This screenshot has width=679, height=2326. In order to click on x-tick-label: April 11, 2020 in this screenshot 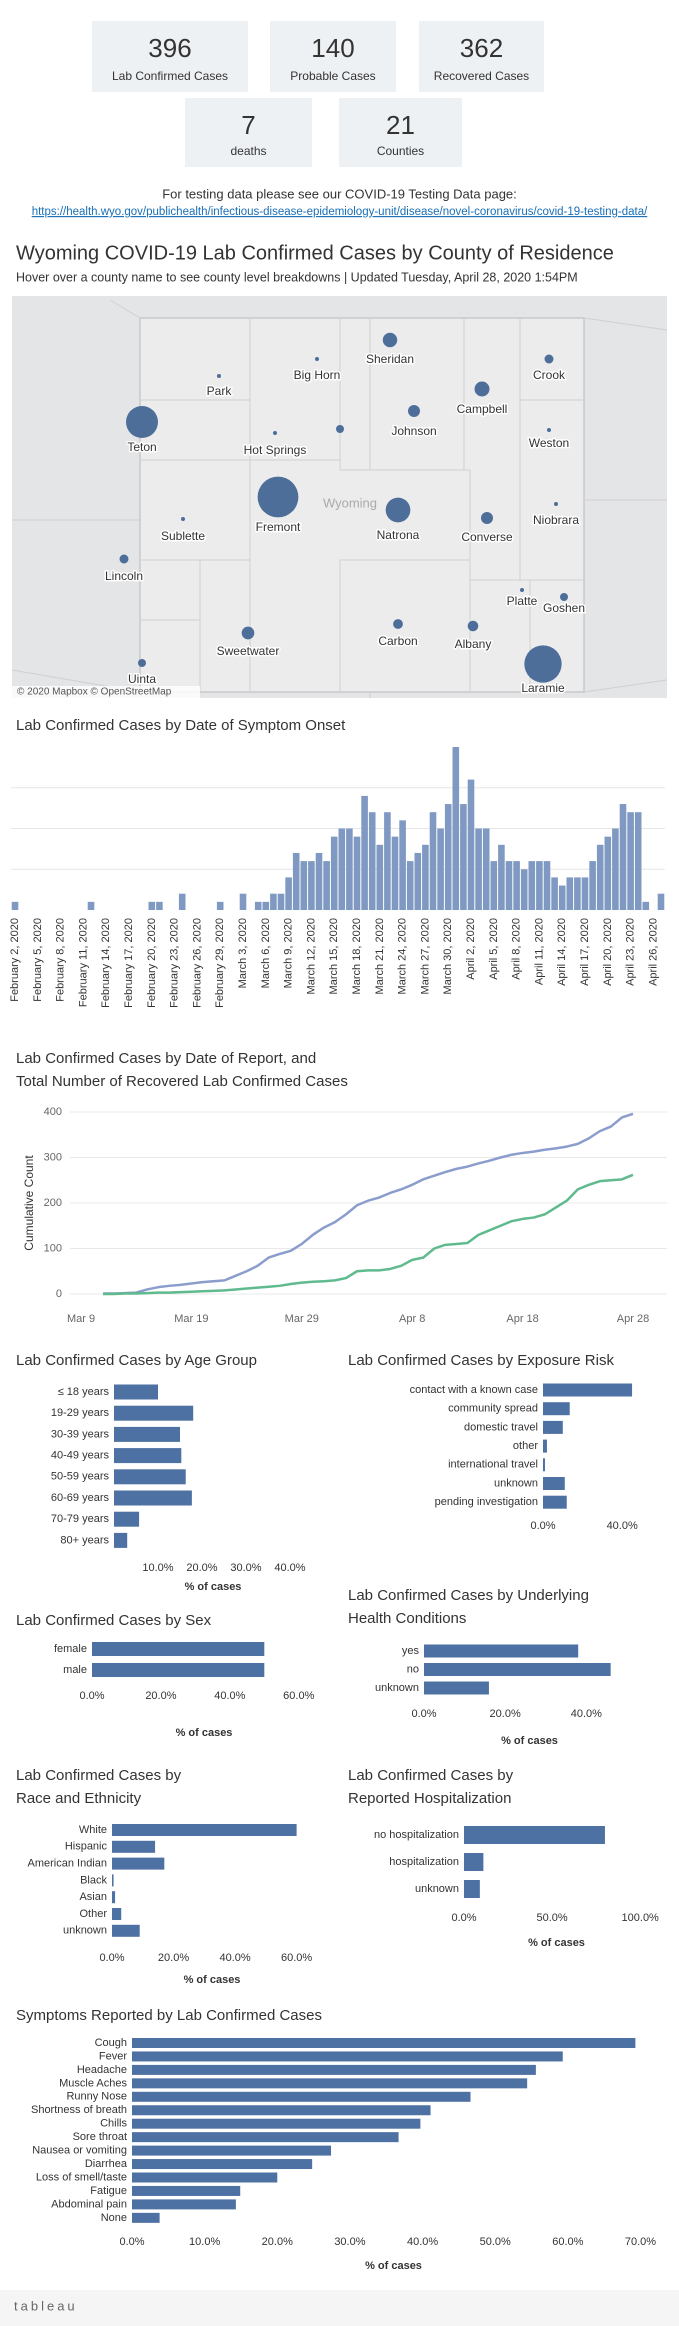, I will do `click(539, 951)`.